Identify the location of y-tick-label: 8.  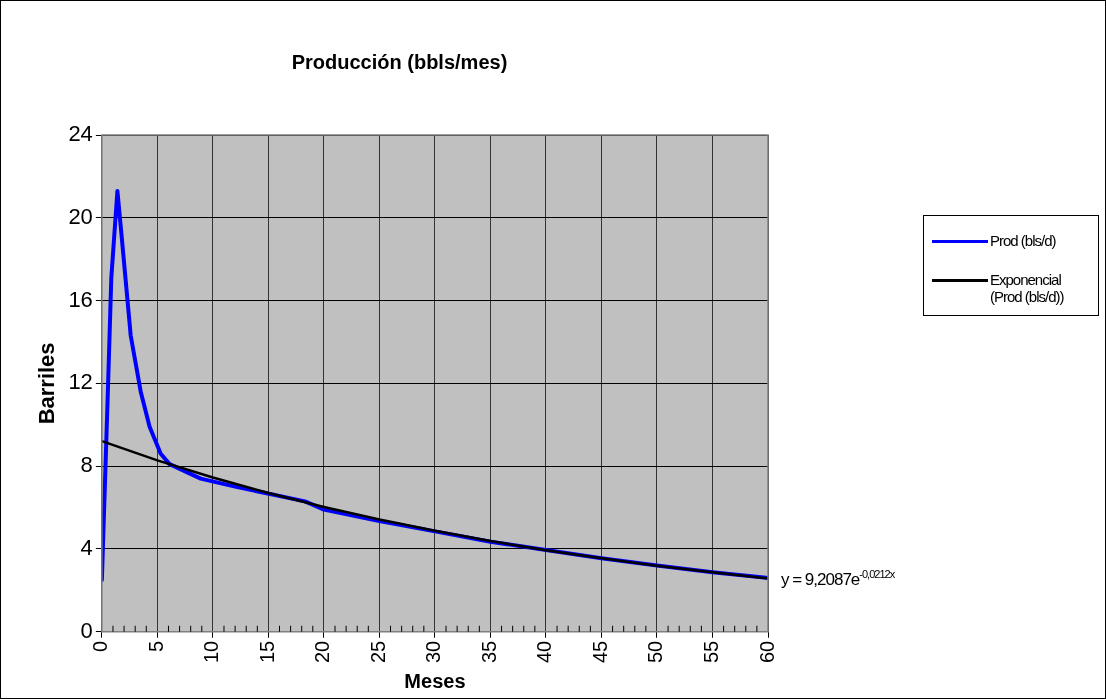
(86, 465).